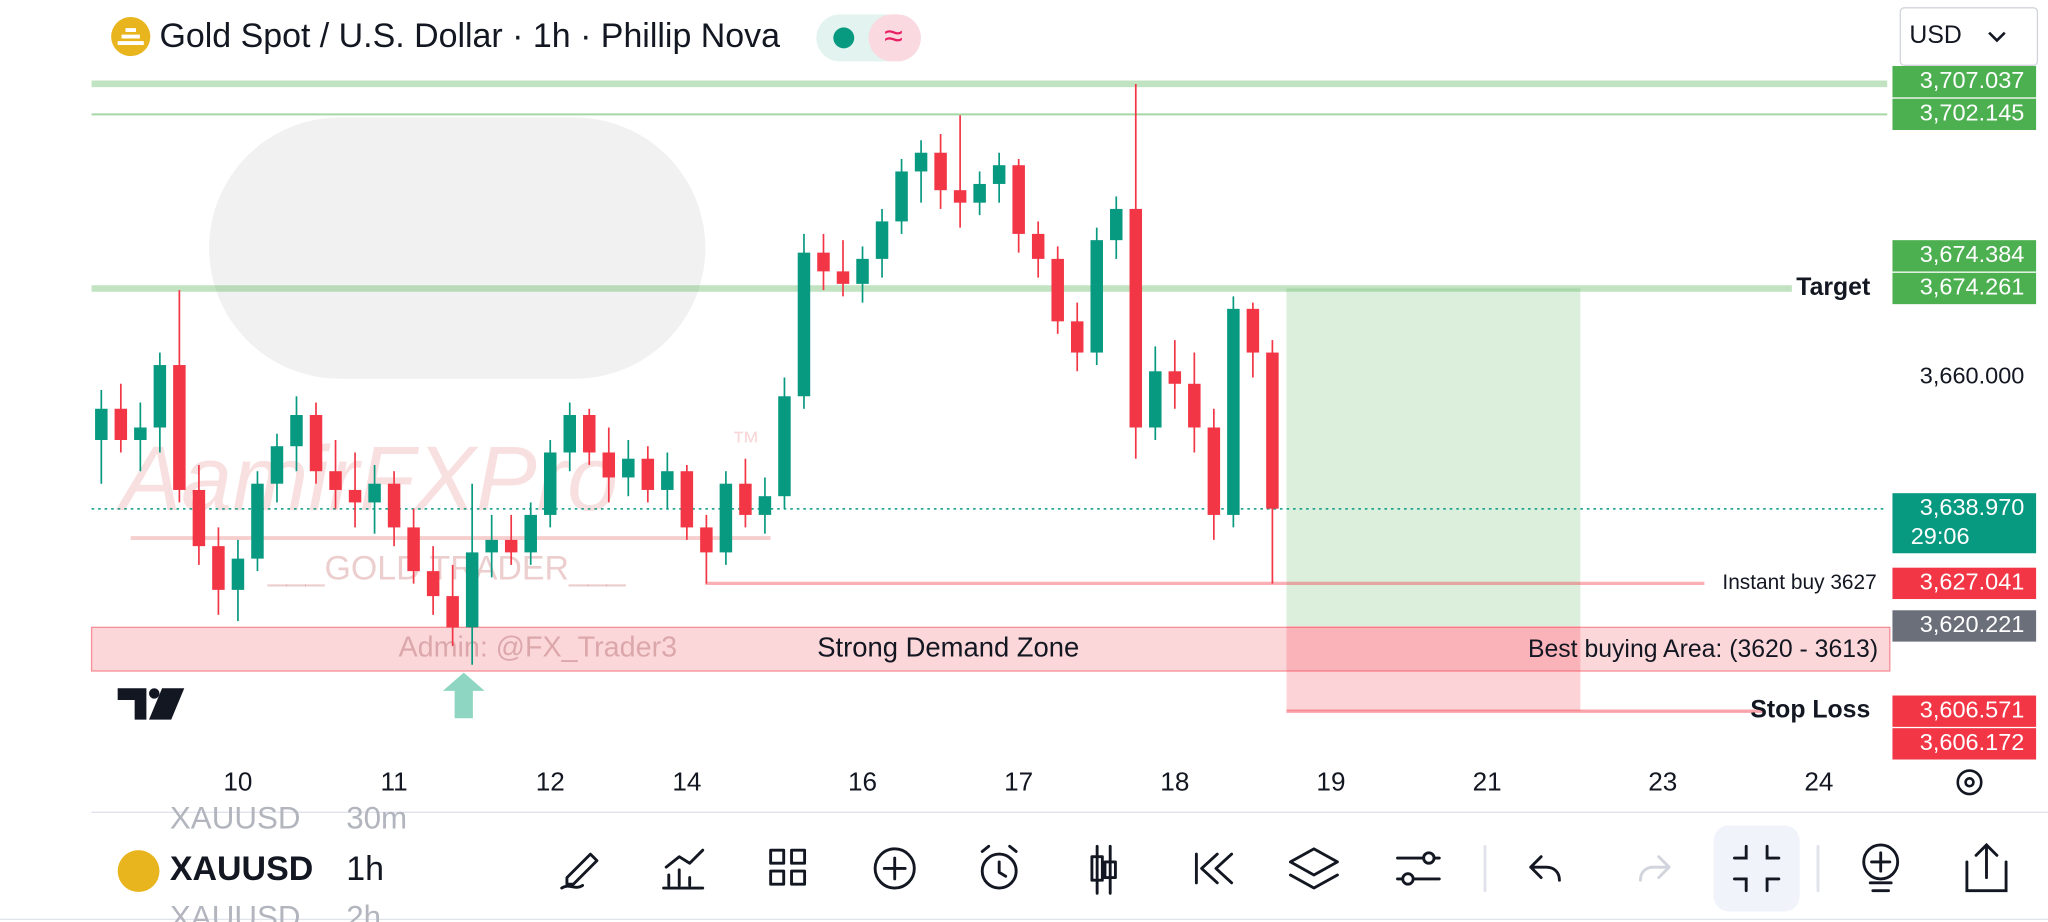 The height and width of the screenshot is (922, 2048). Describe the element at coordinates (1940, 536) in the screenshot. I see `countdown: 29:06` at that location.